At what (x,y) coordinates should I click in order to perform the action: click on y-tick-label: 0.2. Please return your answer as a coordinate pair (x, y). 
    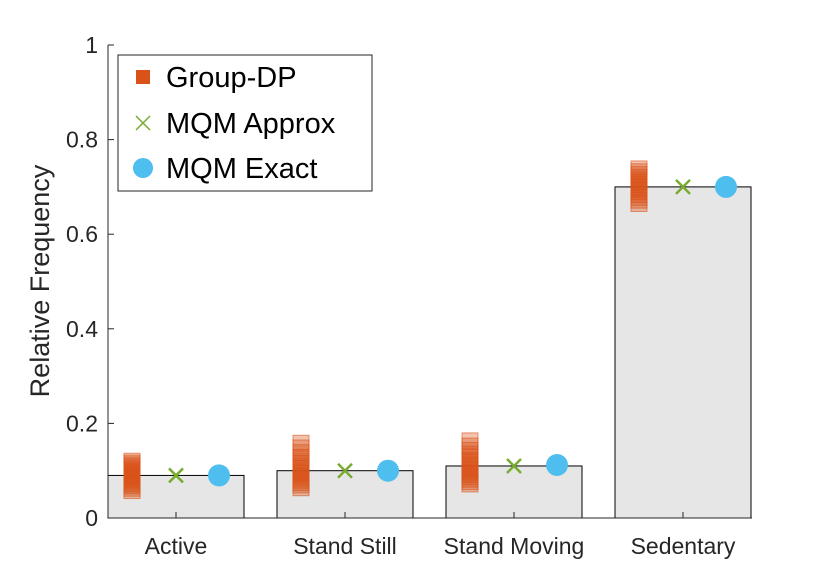
    Looking at the image, I should click on (82, 423).